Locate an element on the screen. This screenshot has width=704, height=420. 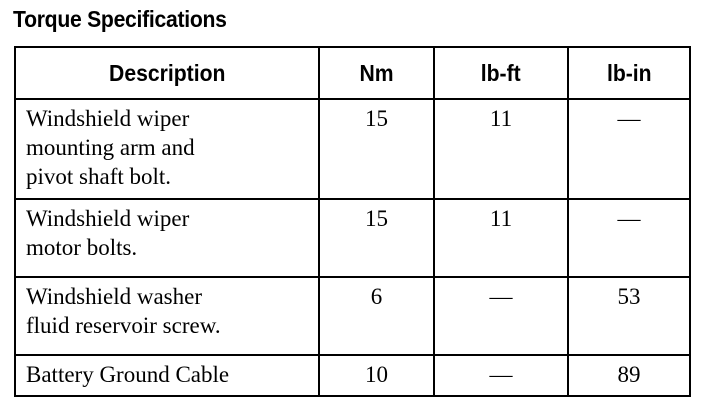
description-line: Windshield washer is located at coordinates (114, 296).